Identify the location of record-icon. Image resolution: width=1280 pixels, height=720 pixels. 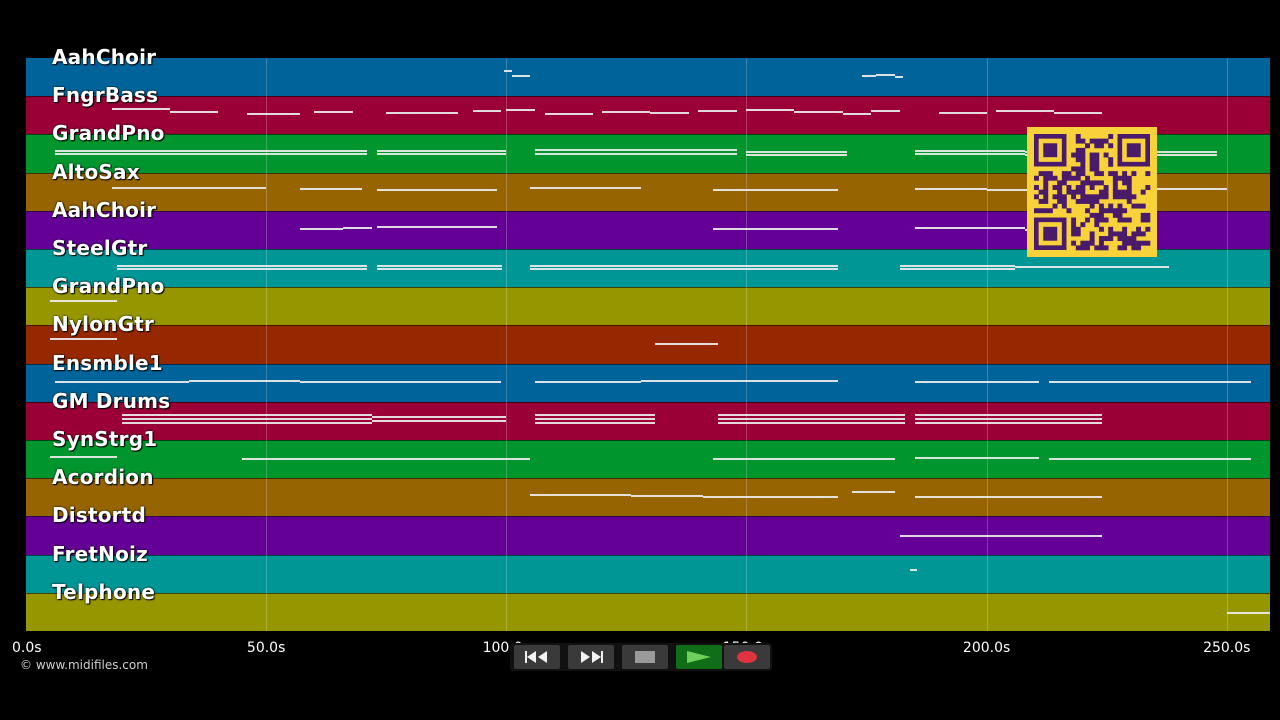
(747, 657).